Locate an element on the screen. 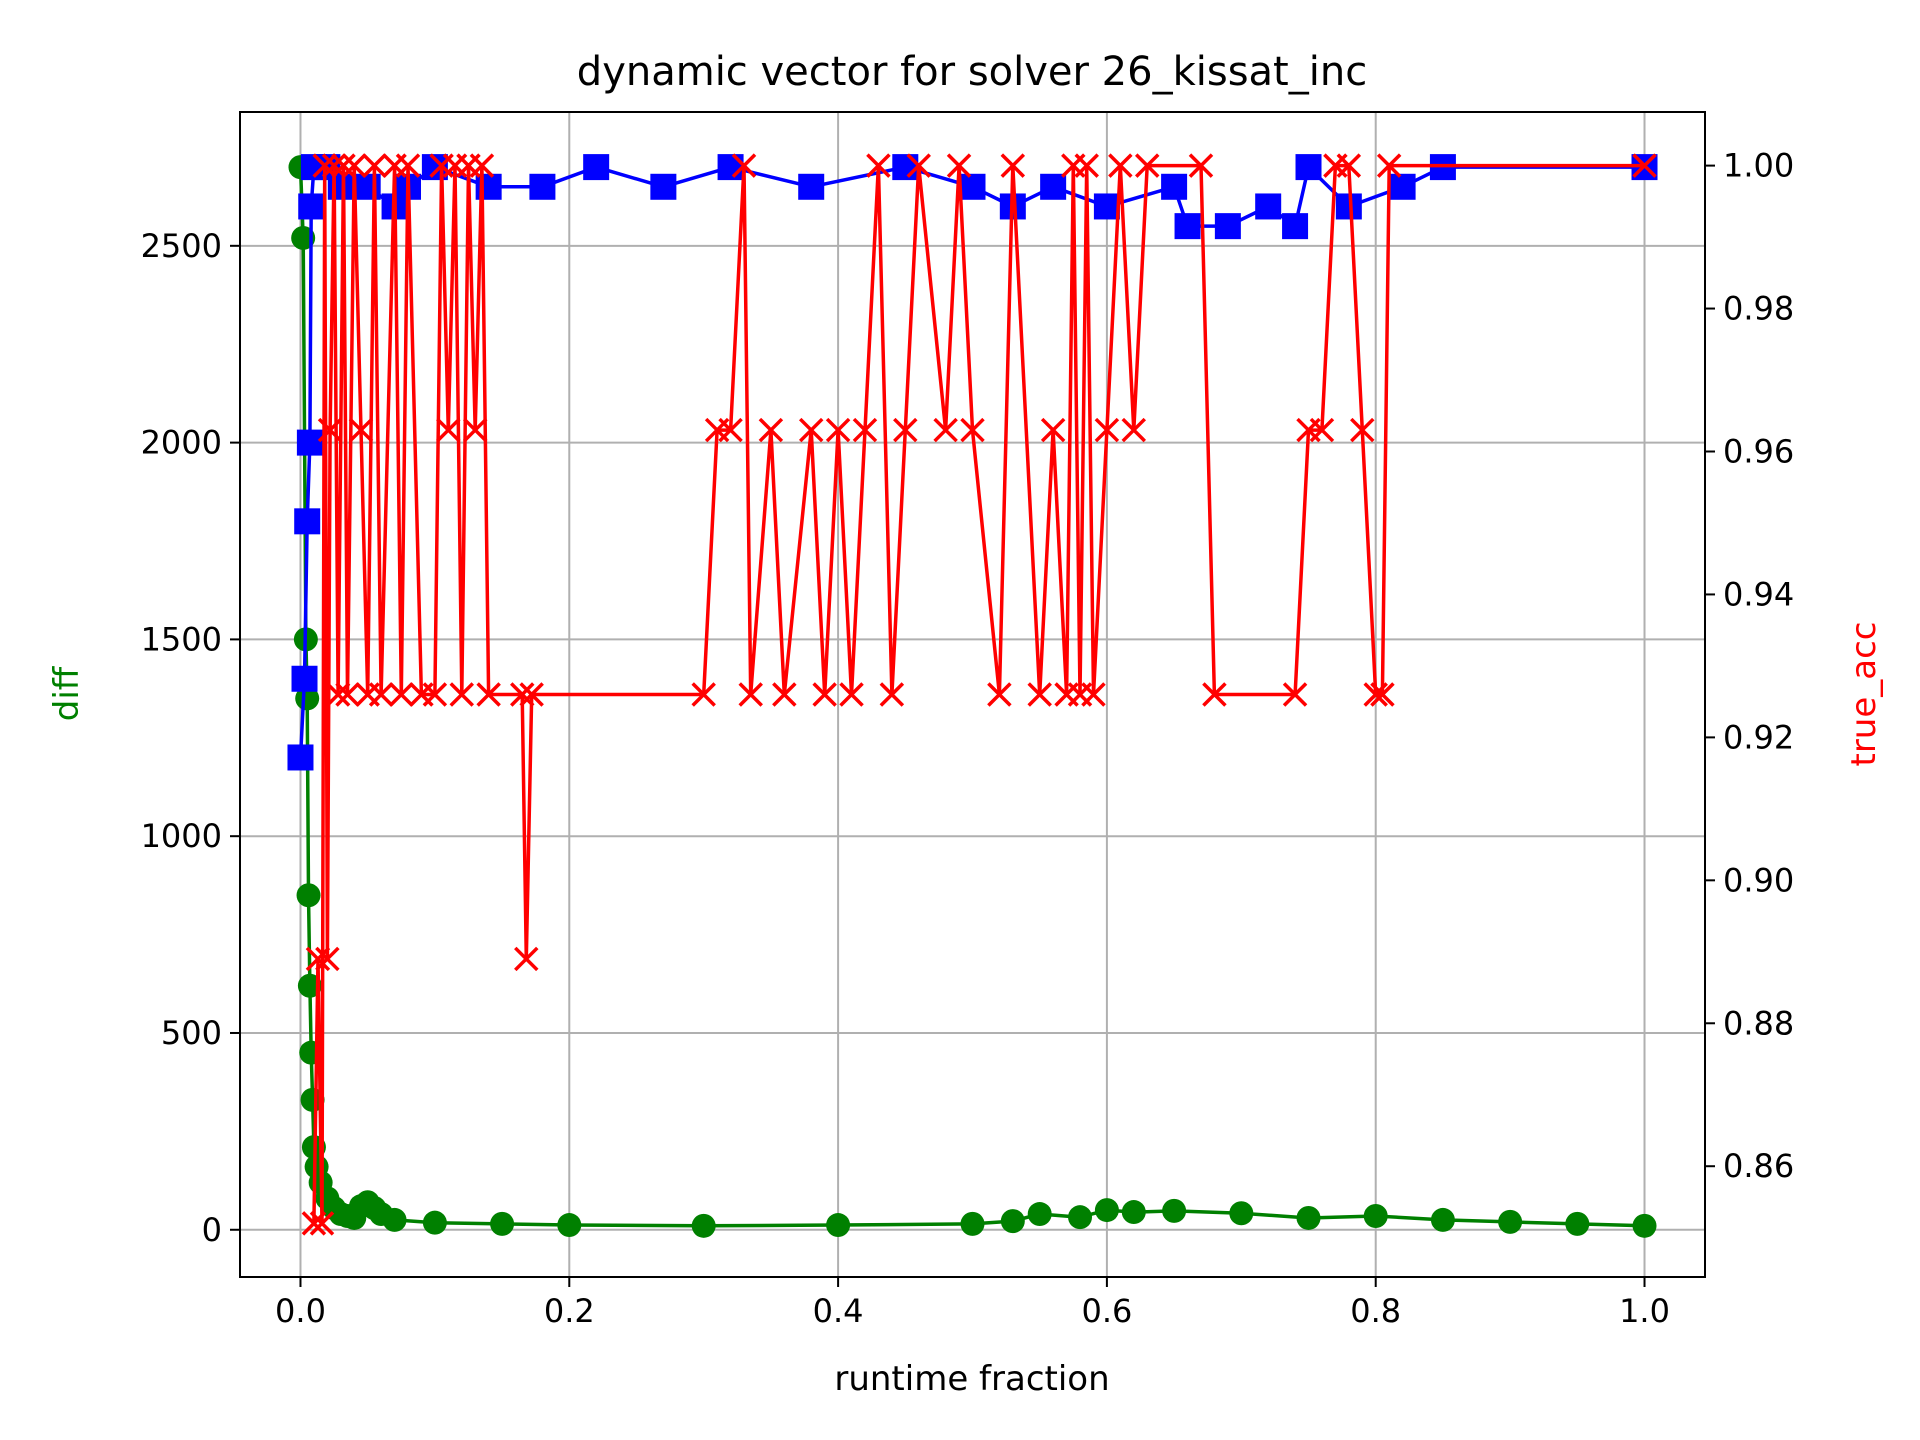 Image resolution: width=1920 pixels, height=1440 pixels. y-axis-right: 0.86 0.88 0.90 0.92 0.94 0.96 0.98 1.00 is located at coordinates (1749, 666).